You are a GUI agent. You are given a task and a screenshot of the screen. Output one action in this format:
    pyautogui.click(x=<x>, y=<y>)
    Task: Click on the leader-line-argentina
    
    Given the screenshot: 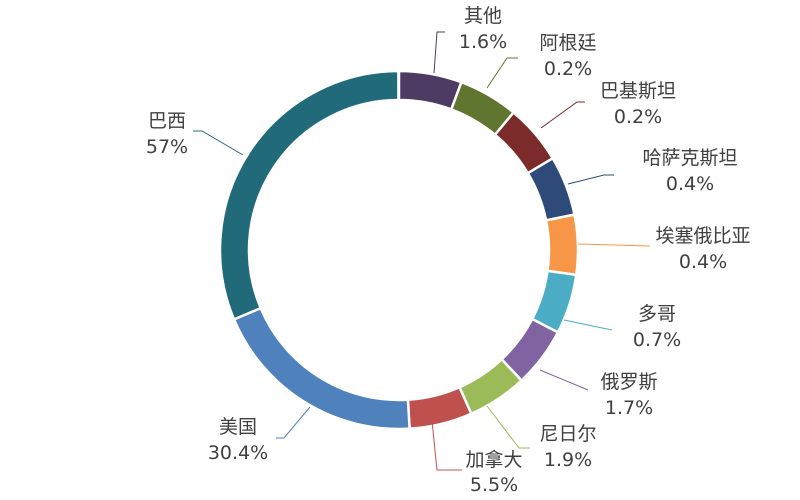 What is the action you would take?
    pyautogui.click(x=502, y=73)
    